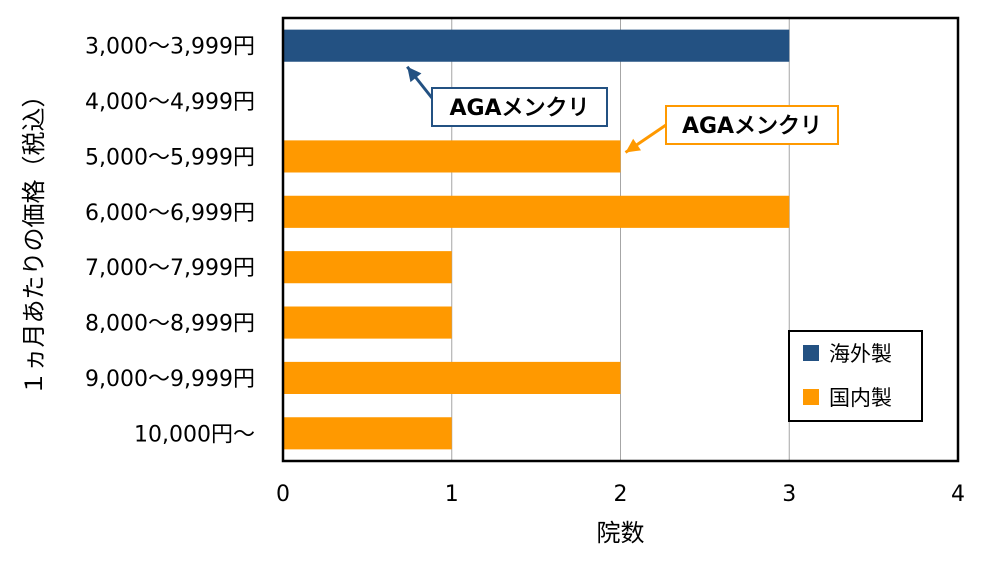  Describe the element at coordinates (194, 434) in the screenshot. I see `y-tick-label: 10,000円～` at that location.